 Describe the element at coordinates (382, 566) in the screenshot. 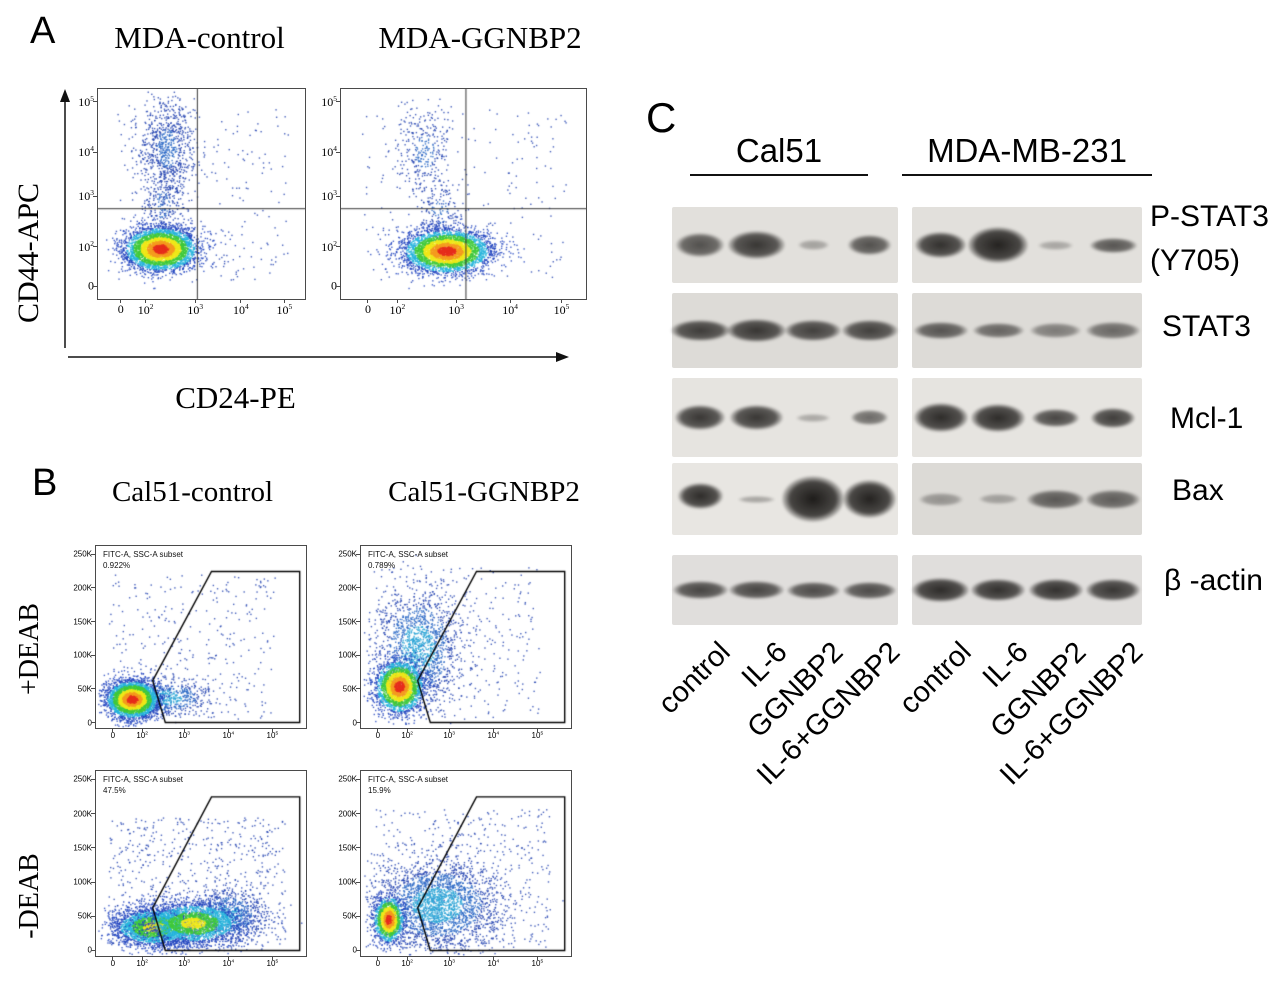

I see `gate-percent: 0.789%` at that location.